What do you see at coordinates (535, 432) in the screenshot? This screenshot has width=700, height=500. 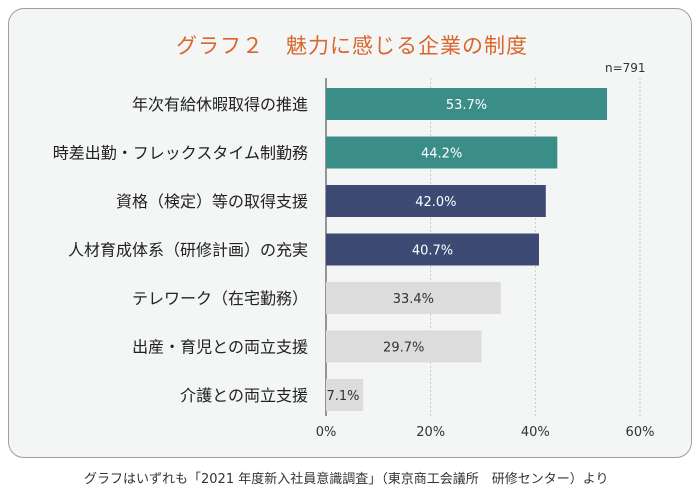 I see `x-tick-label: 40%` at bounding box center [535, 432].